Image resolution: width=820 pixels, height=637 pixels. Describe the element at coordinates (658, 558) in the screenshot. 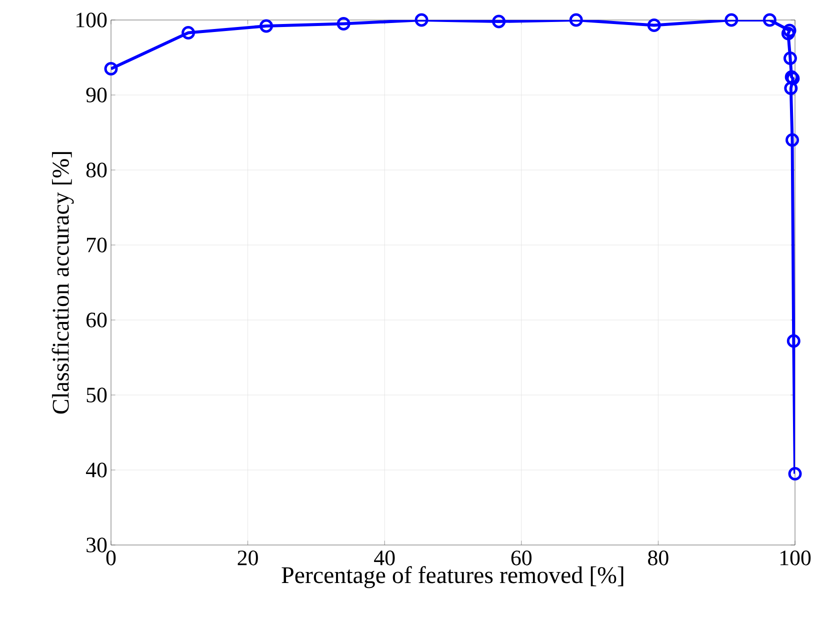

I see `x-tick-label: 80` at that location.